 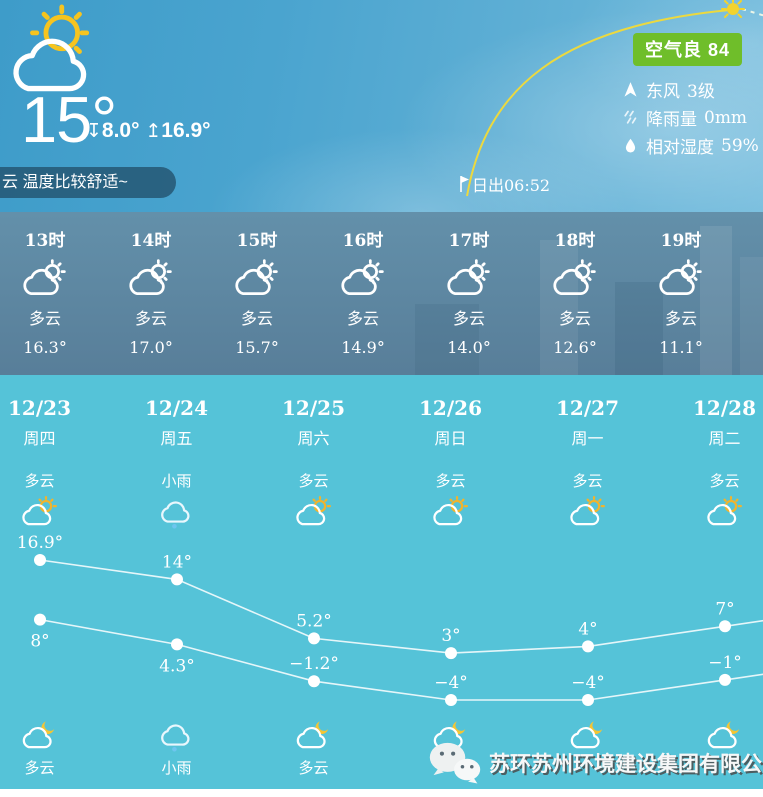 What do you see at coordinates (176, 768) in the screenshot?
I see `night-condition: 小雨` at bounding box center [176, 768].